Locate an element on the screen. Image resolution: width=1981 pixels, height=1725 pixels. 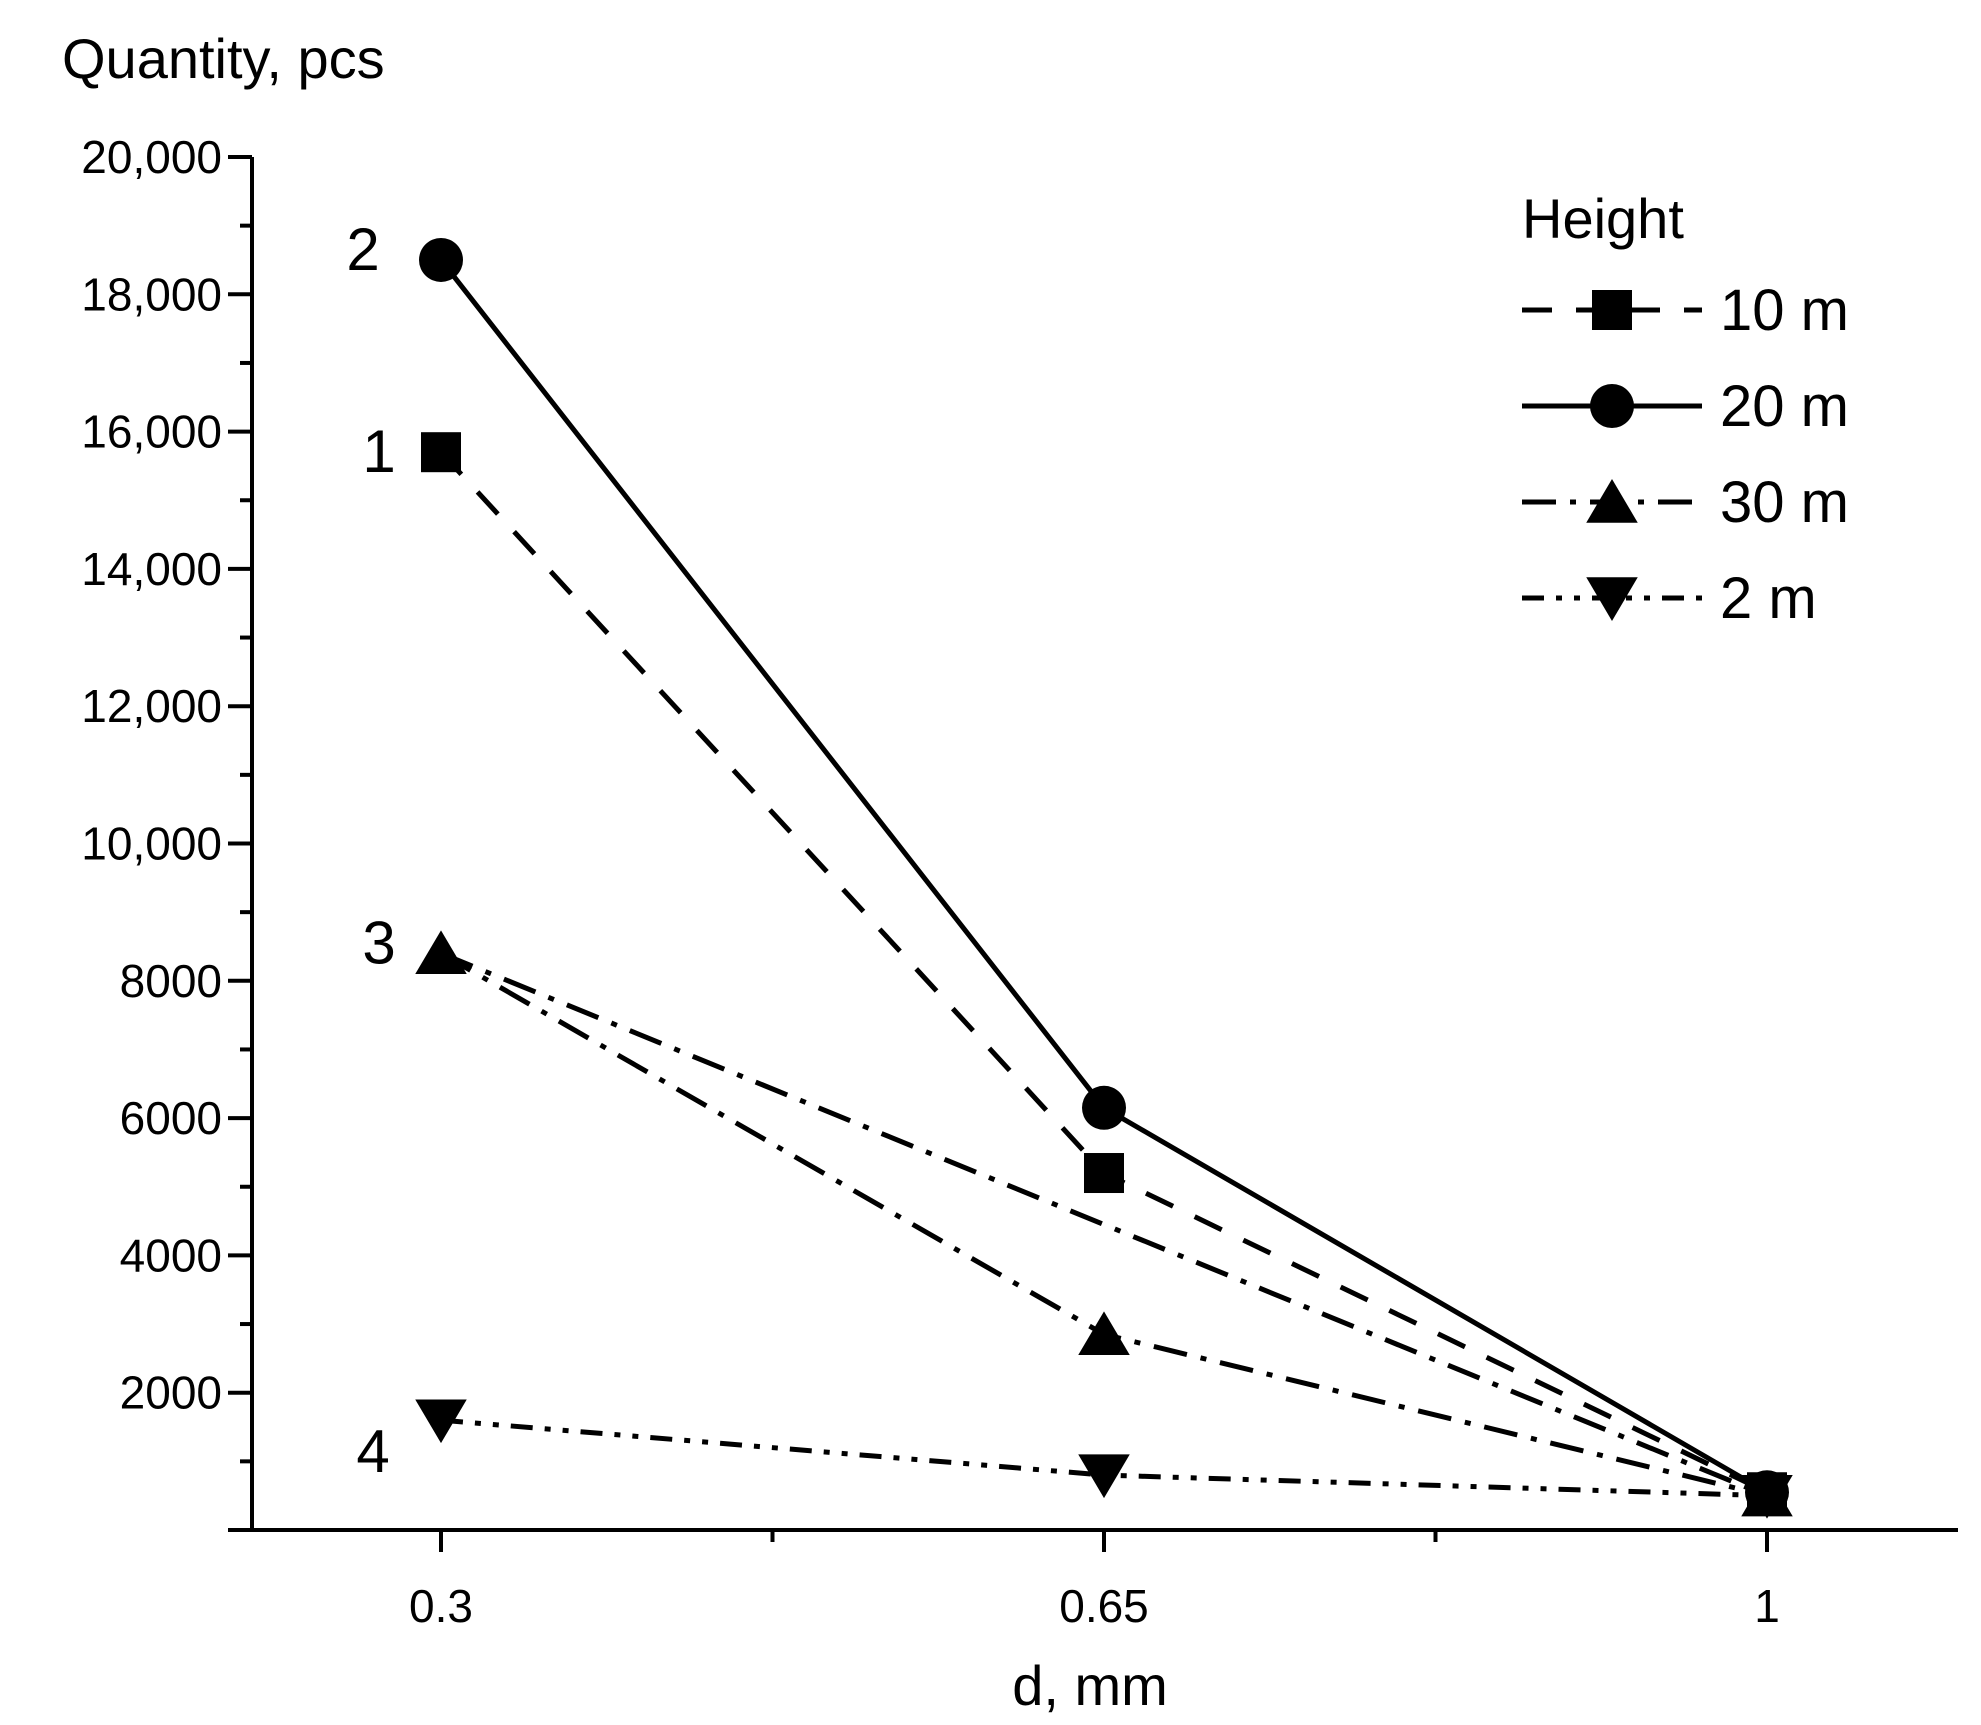
legend-label: 30 m is located at coordinates (1784, 502).